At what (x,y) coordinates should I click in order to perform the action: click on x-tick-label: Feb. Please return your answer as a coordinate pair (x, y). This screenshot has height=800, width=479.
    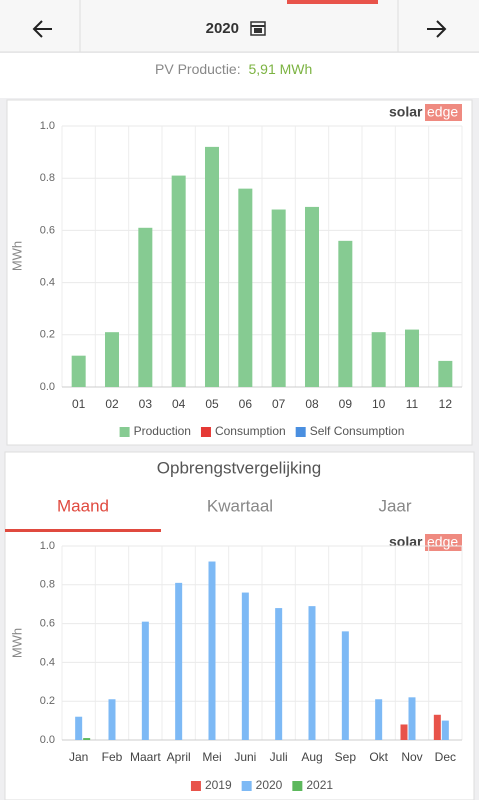
    Looking at the image, I should click on (112, 757).